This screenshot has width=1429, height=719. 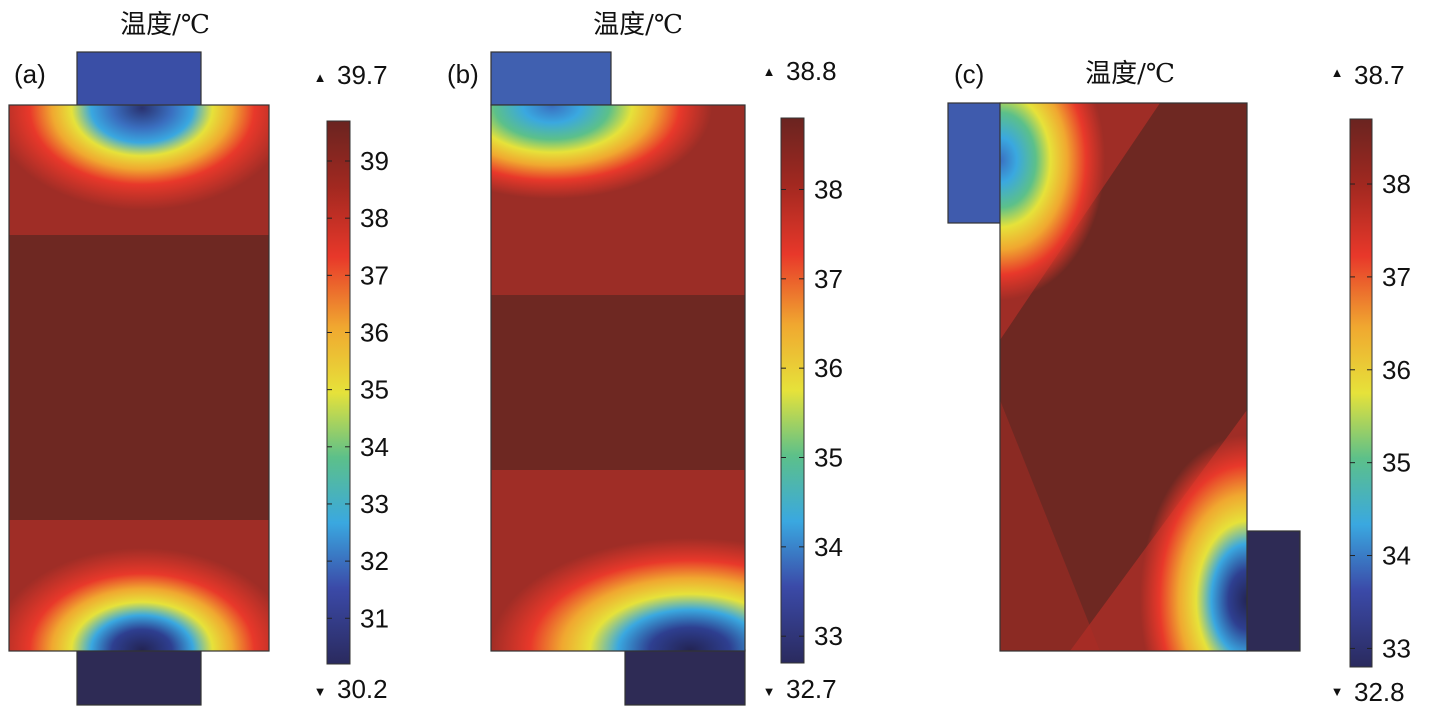 What do you see at coordinates (792, 390) in the screenshot?
I see `panel-b-colorbar` at bounding box center [792, 390].